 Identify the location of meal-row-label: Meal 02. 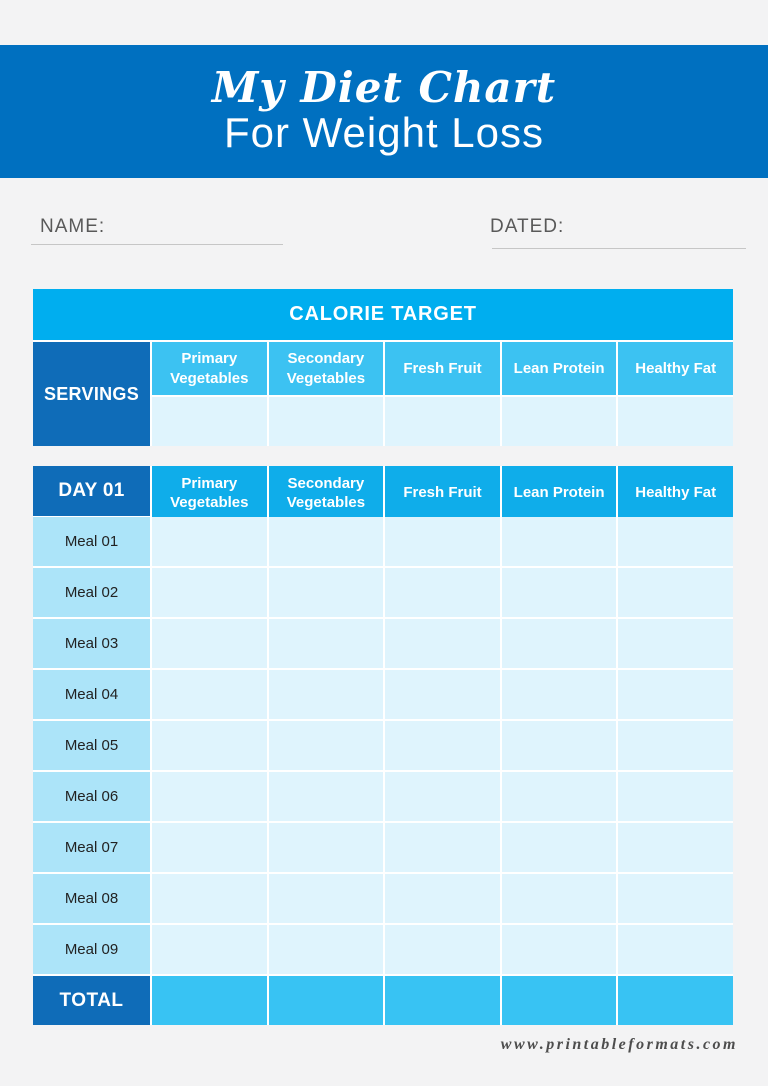
(91, 592).